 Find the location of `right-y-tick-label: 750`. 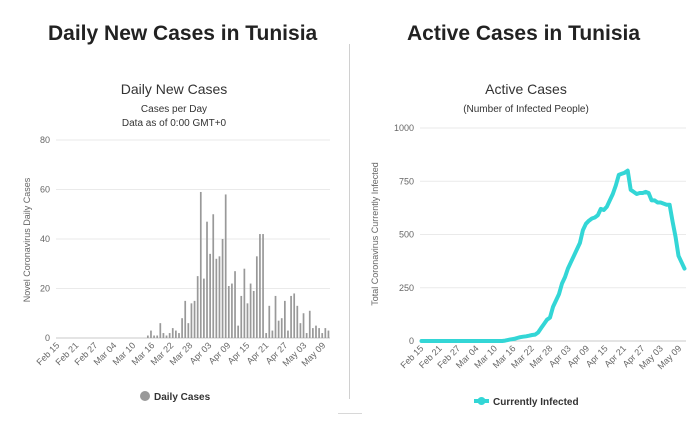

right-y-tick-label: 750 is located at coordinates (406, 181).